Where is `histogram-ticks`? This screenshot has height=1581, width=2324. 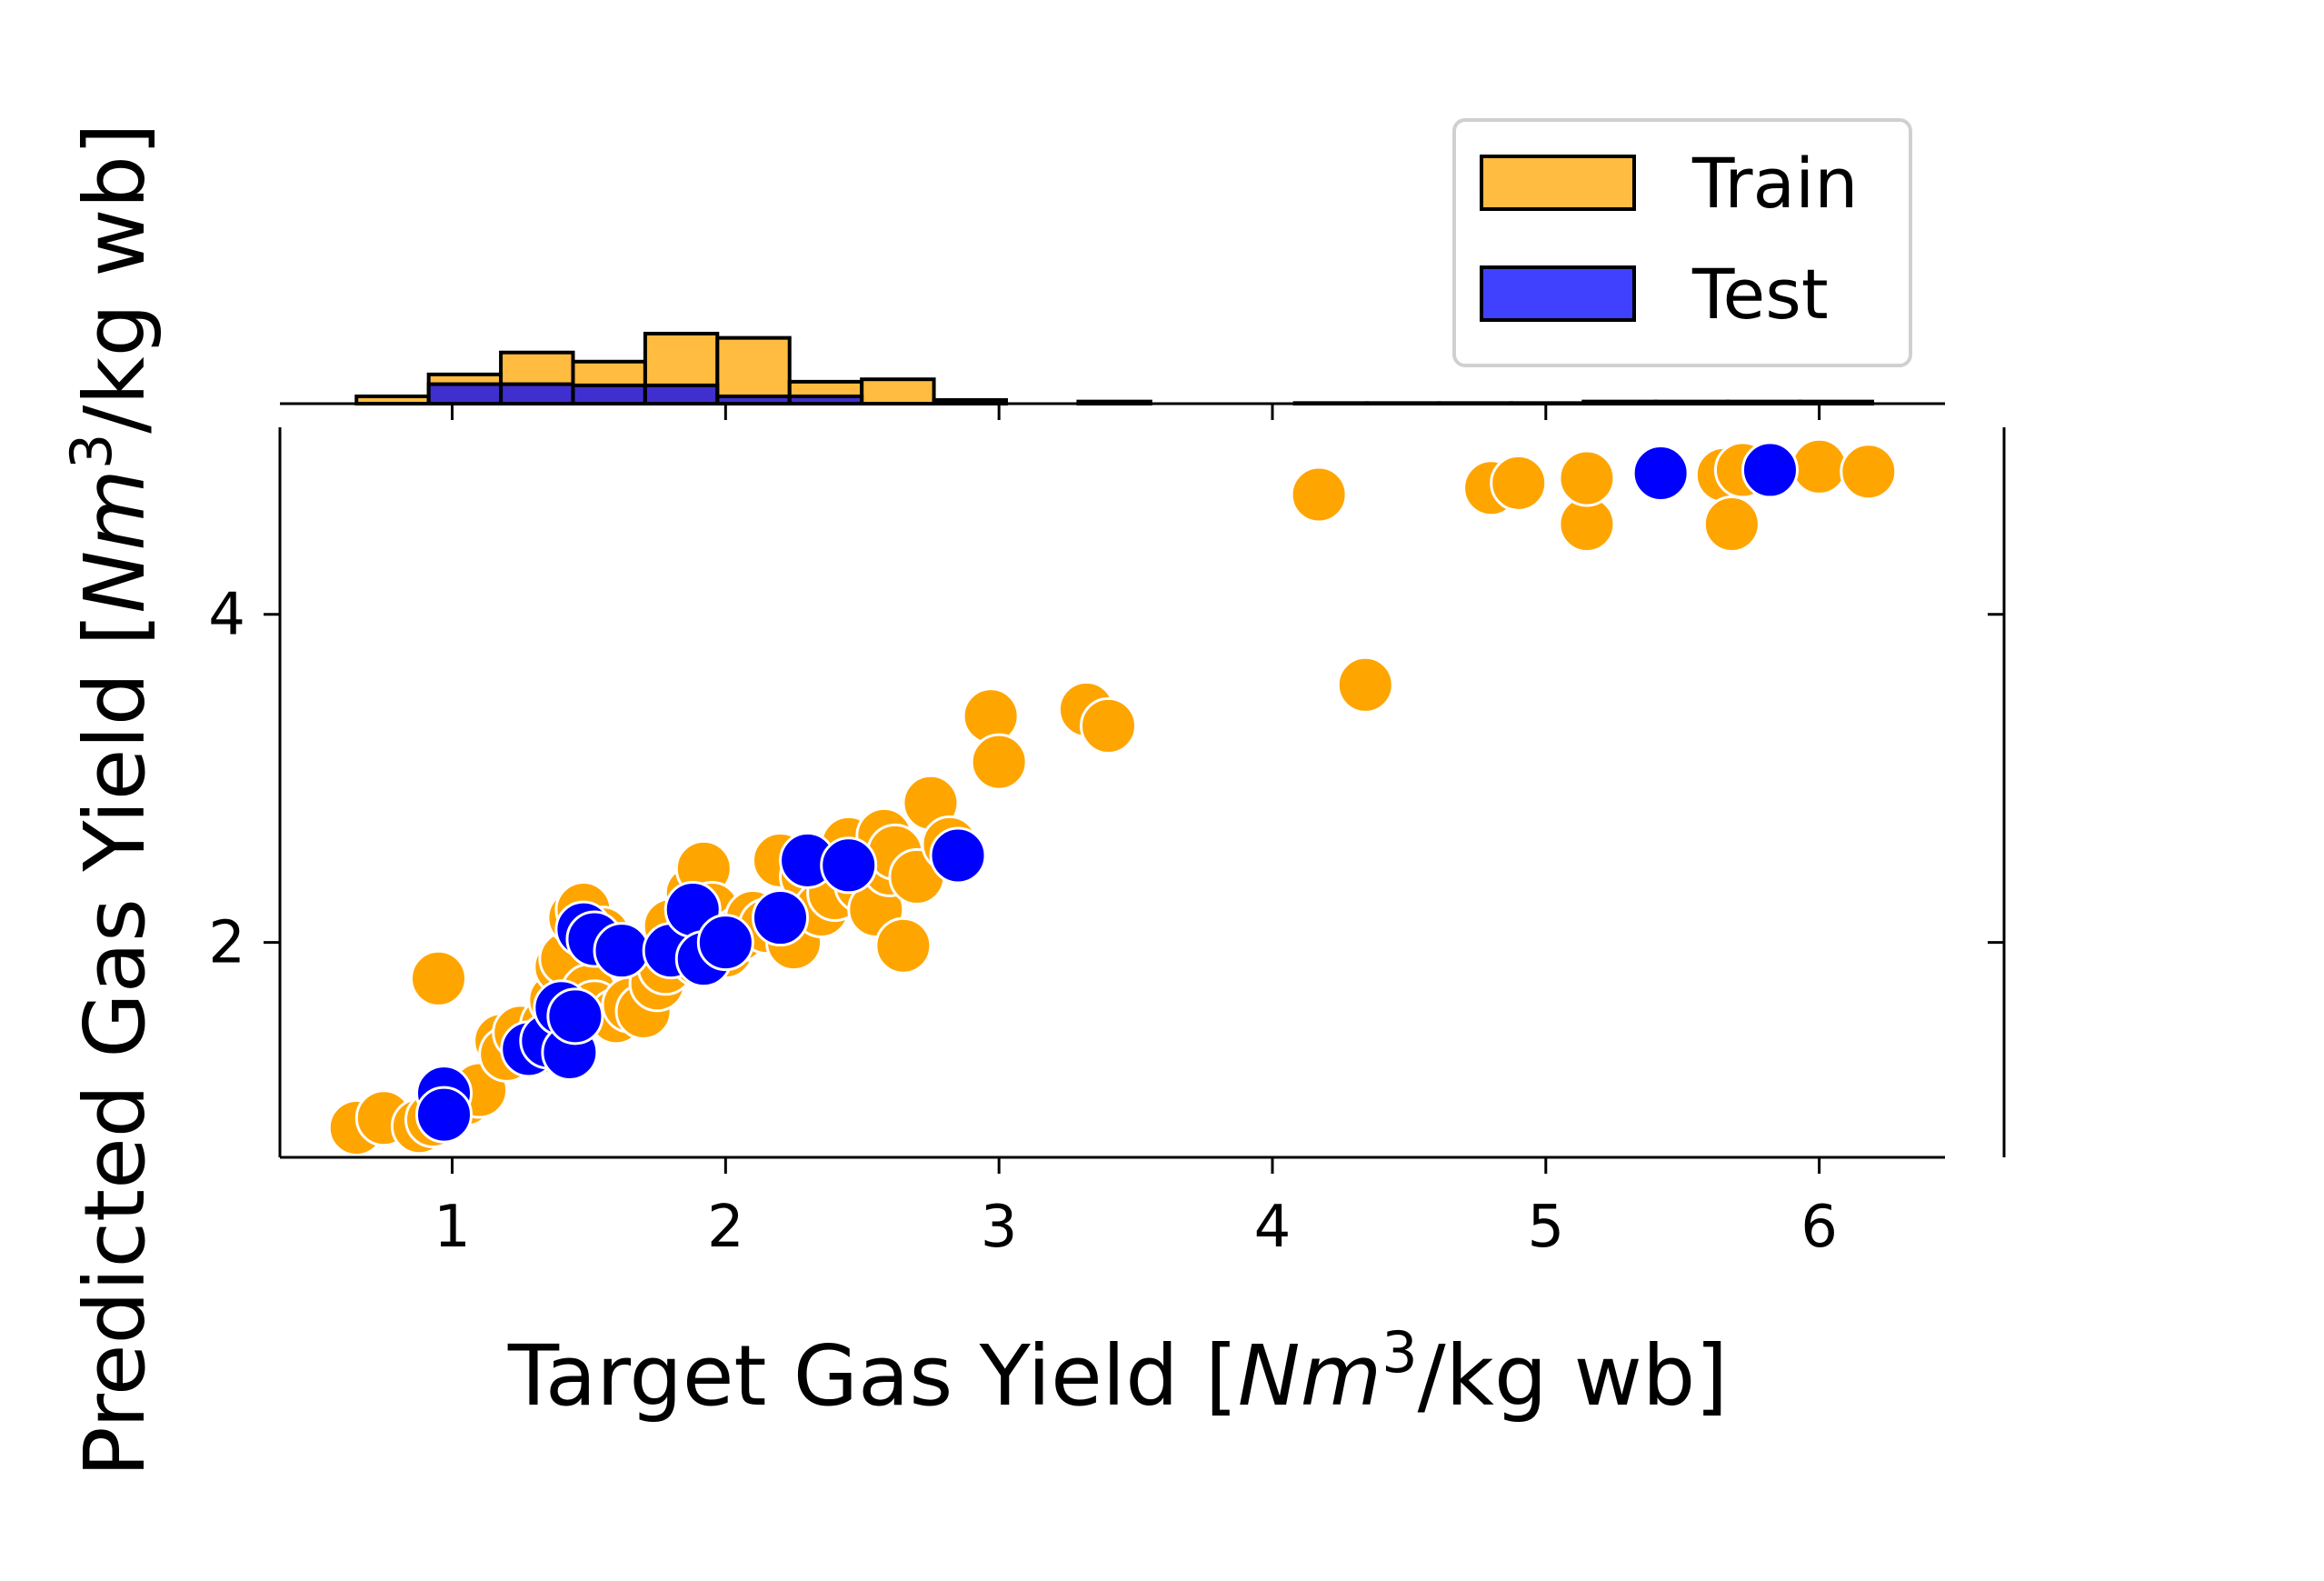 histogram-ticks is located at coordinates (1136, 412).